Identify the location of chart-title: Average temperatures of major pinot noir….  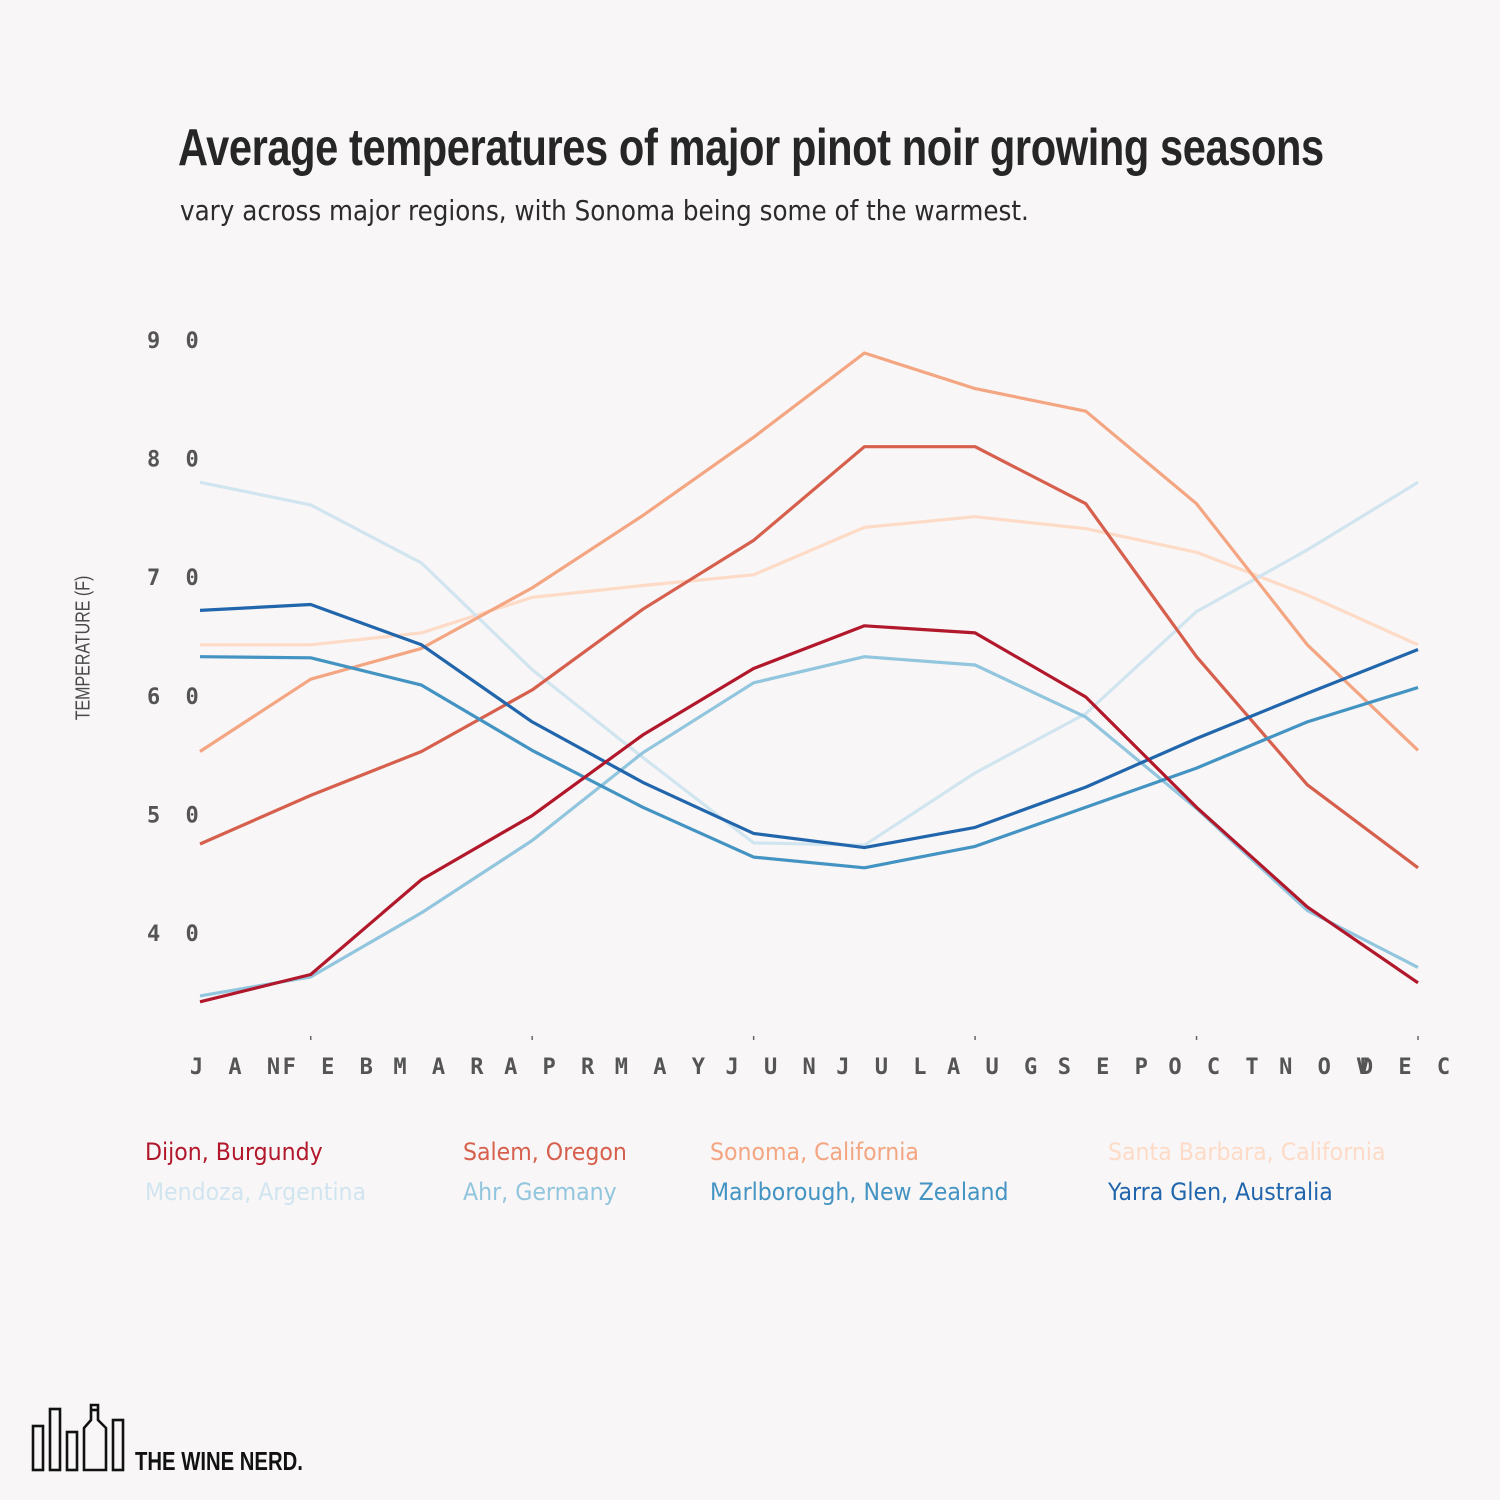
(751, 148).